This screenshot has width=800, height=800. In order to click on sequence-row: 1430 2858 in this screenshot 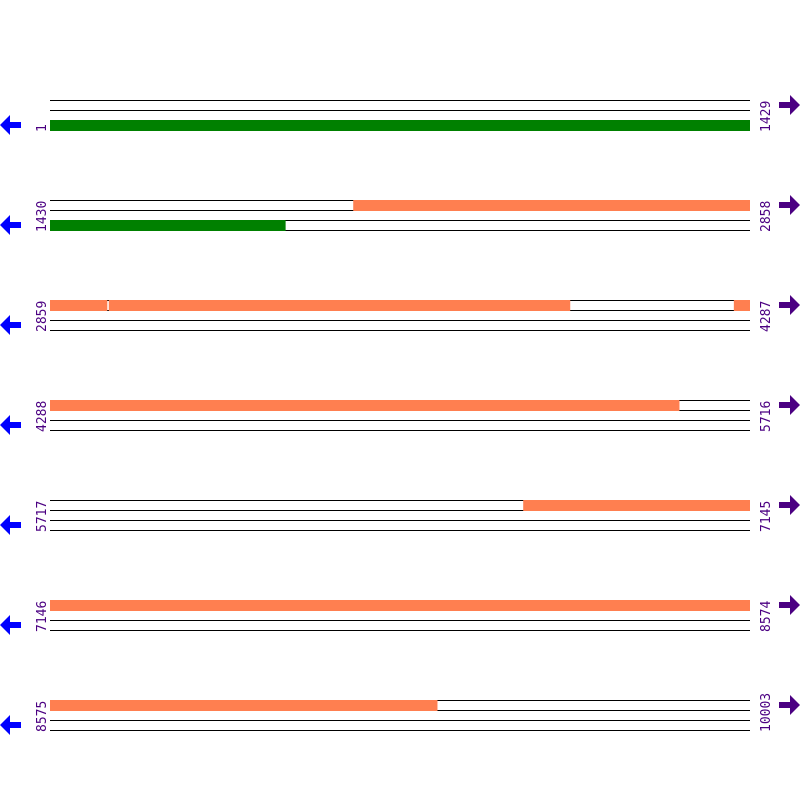, I will do `click(400, 215)`.